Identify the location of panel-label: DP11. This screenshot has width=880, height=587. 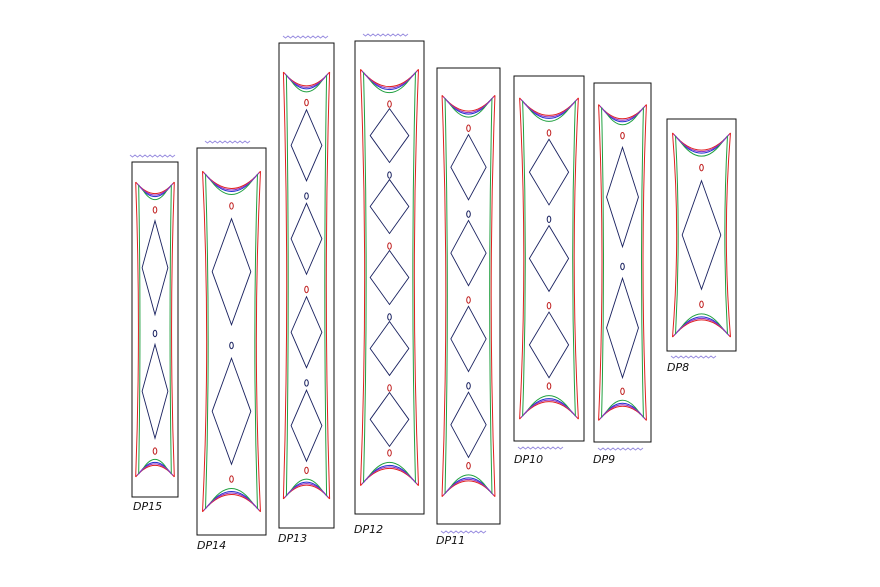
(450, 540).